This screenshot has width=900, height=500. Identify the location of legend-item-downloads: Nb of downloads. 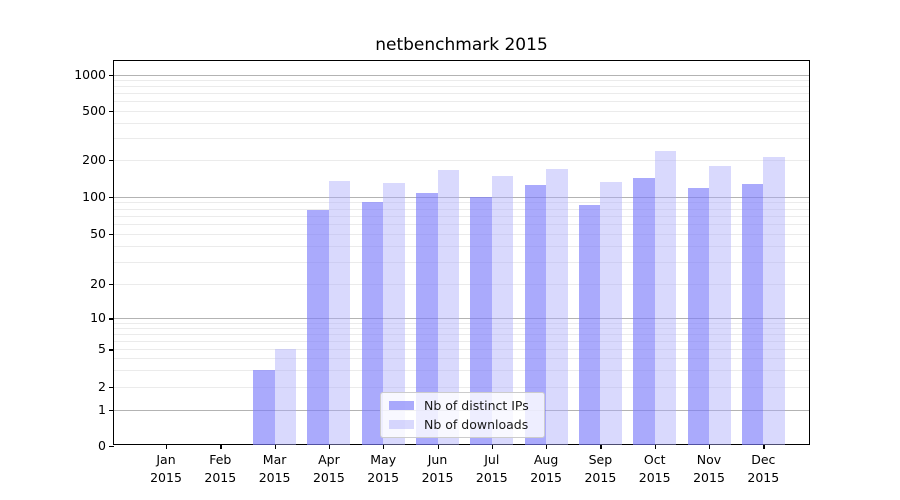
(462, 424).